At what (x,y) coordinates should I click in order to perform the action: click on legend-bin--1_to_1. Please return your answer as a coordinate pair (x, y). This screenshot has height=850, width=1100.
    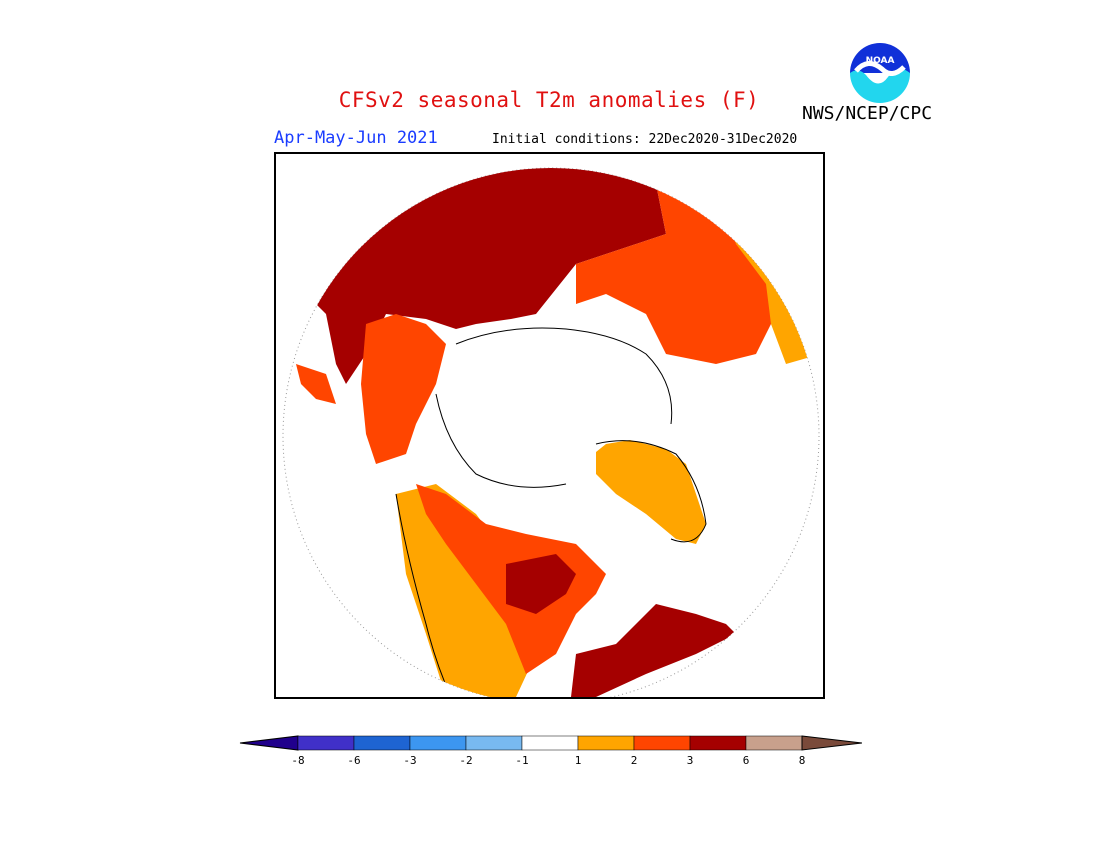
    Looking at the image, I should click on (550, 743).